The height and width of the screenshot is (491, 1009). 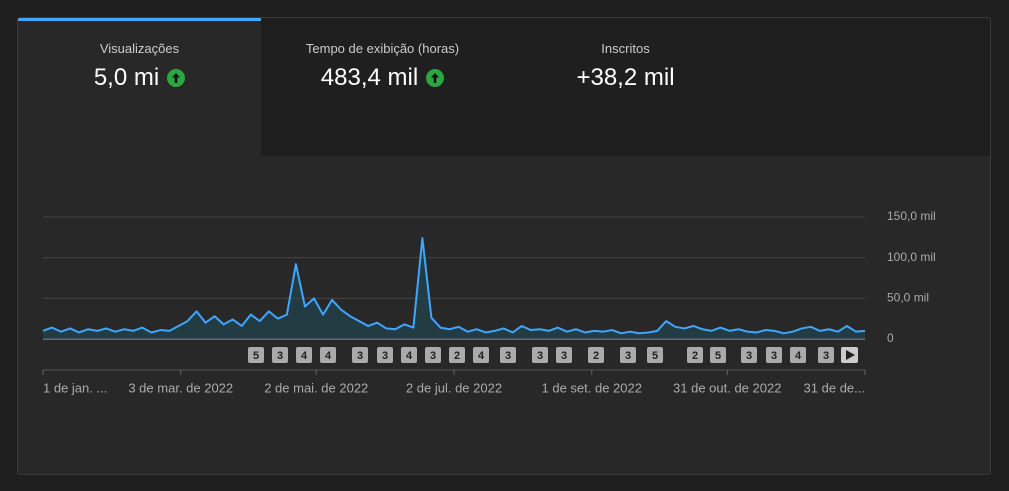 I want to click on metric-value-row: 483,4 mil, so click(x=382, y=78).